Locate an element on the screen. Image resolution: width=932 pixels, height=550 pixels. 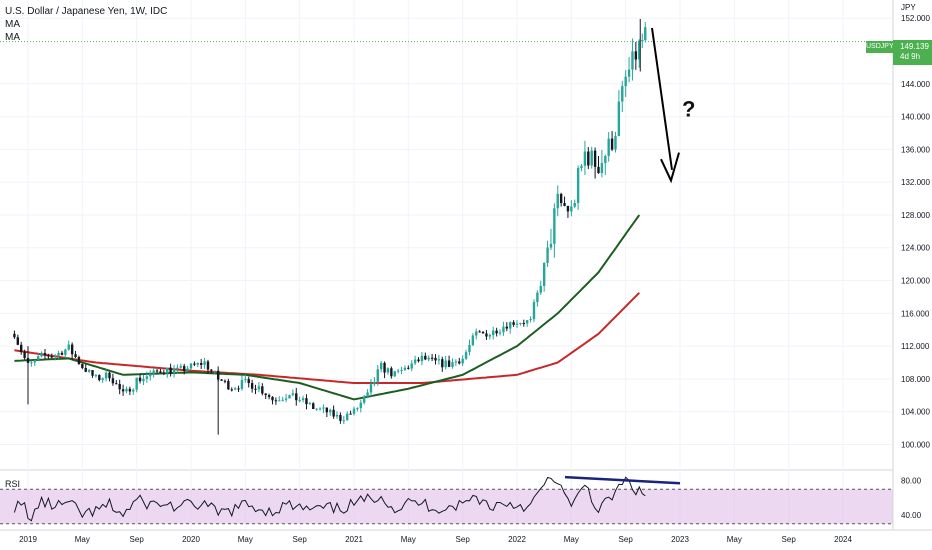
question-mark: ? is located at coordinates (688, 109).